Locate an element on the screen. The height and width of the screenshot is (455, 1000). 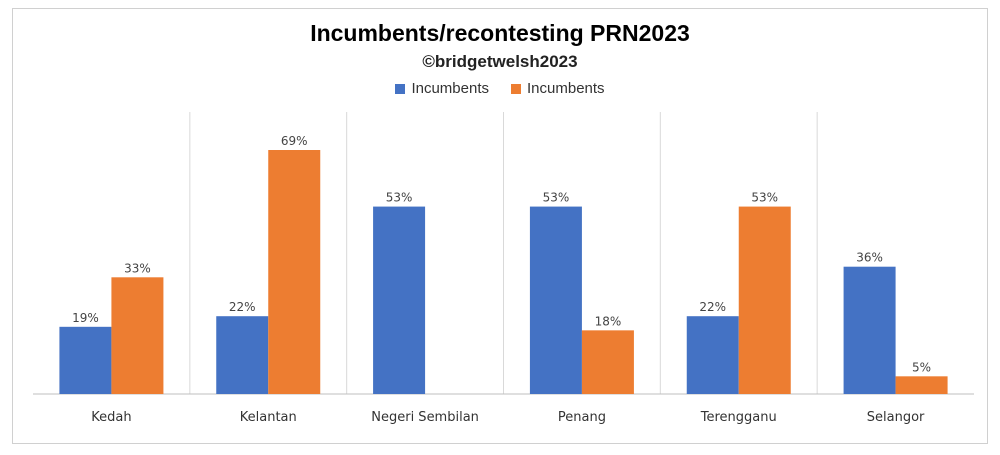
data-label: 5% is located at coordinates (921, 367).